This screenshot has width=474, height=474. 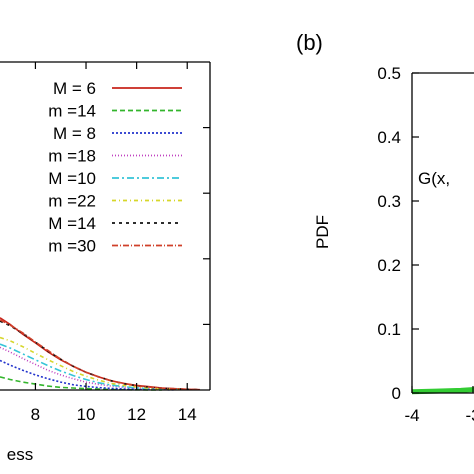 I want to click on panel-a-x-tick-label: 12, so click(x=136, y=414).